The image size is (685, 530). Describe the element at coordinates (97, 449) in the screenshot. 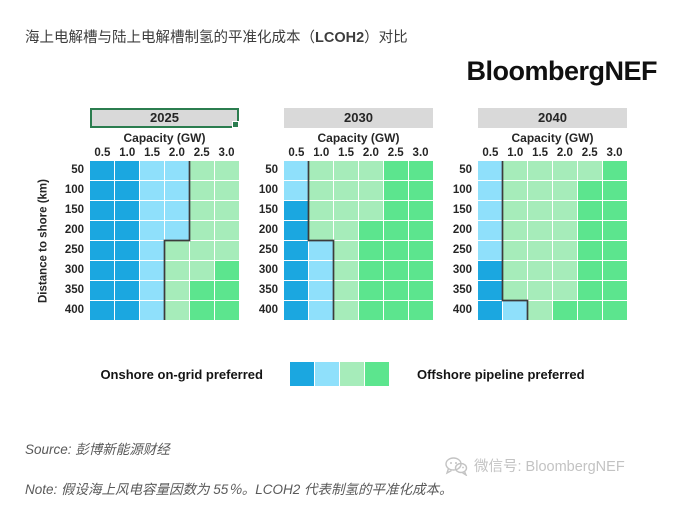

I see `source-text: Source: 彭博新能源财经` at that location.